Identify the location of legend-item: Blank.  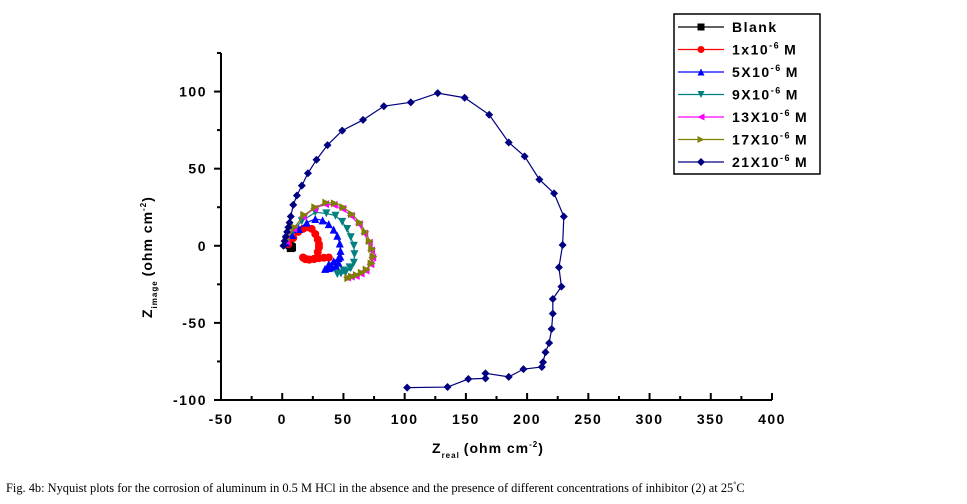
(728, 27).